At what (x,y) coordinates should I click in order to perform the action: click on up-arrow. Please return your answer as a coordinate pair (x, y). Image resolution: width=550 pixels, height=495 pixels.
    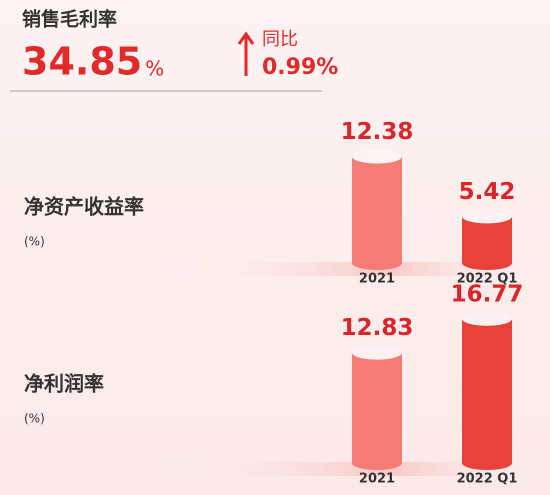
    Looking at the image, I should click on (246, 53).